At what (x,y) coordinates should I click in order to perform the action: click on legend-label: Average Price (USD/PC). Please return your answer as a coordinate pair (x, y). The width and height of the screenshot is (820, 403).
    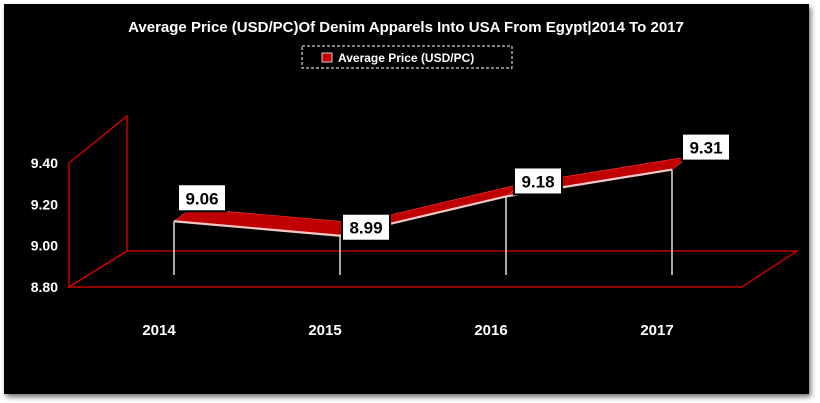
    Looking at the image, I should click on (406, 58).